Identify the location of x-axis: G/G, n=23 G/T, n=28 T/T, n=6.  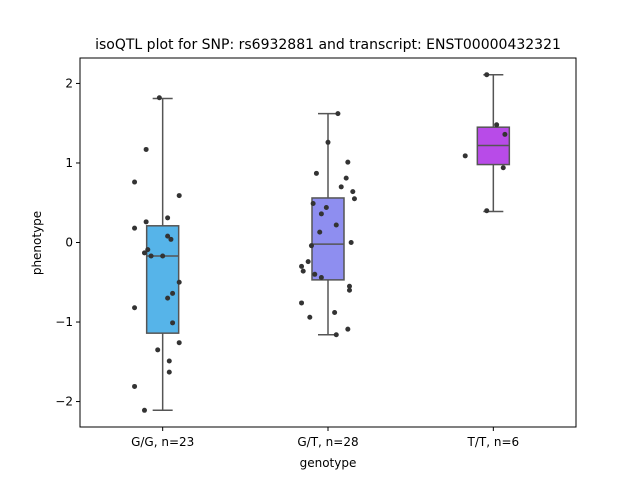
(325, 438).